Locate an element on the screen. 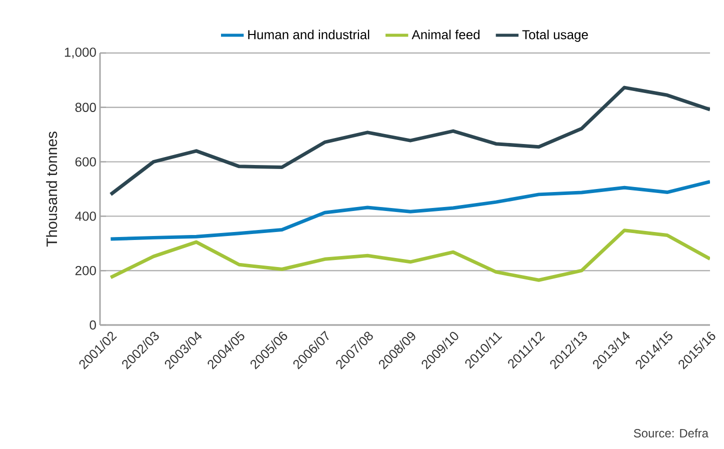  legend-label: Total usage is located at coordinates (555, 36).